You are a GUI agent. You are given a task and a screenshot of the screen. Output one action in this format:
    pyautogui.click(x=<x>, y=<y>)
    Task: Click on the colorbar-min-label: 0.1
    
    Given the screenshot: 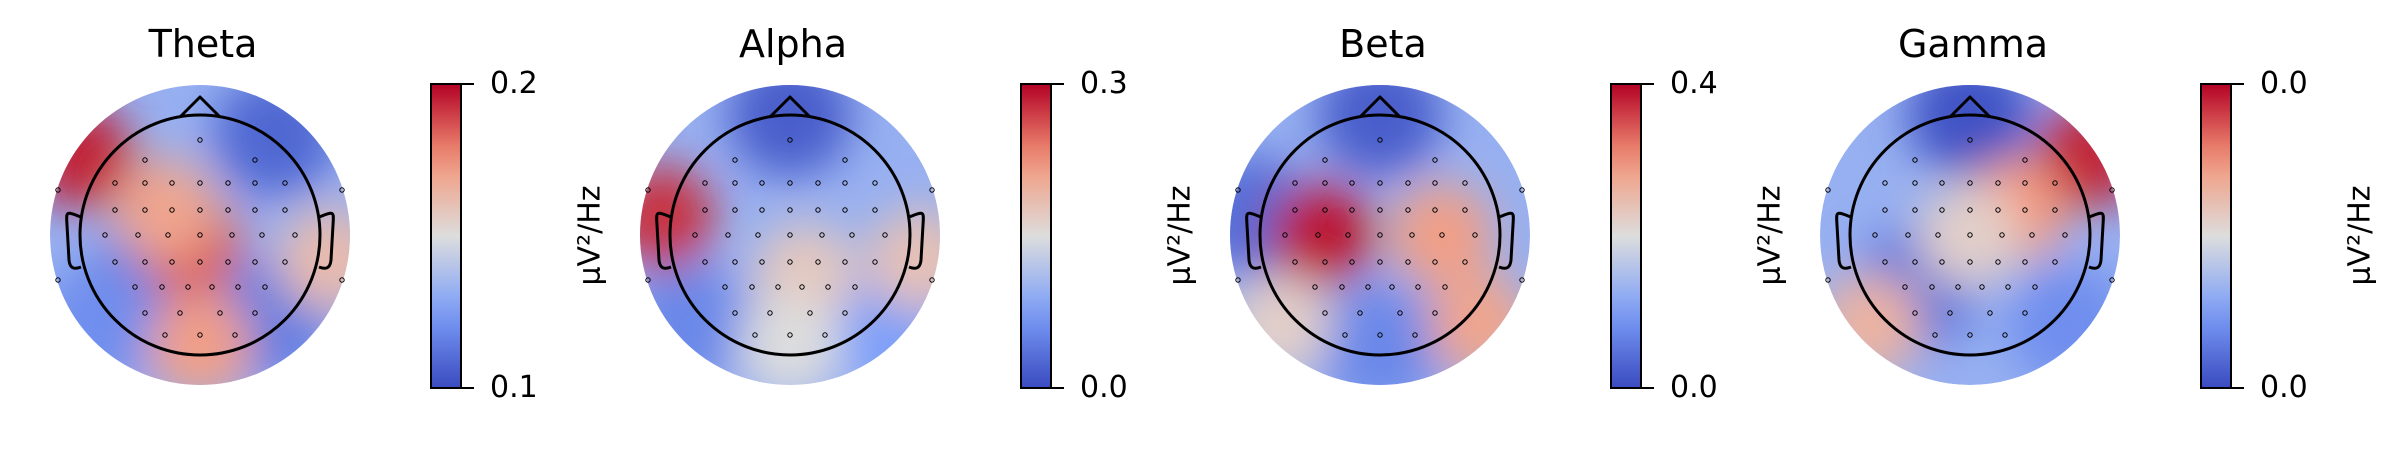 What is the action you would take?
    pyautogui.click(x=514, y=387)
    